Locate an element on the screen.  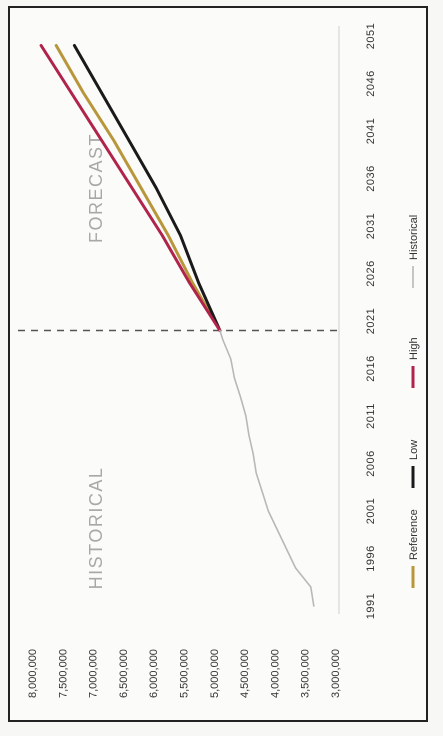
series-line-reference is located at coordinates (138, 188).